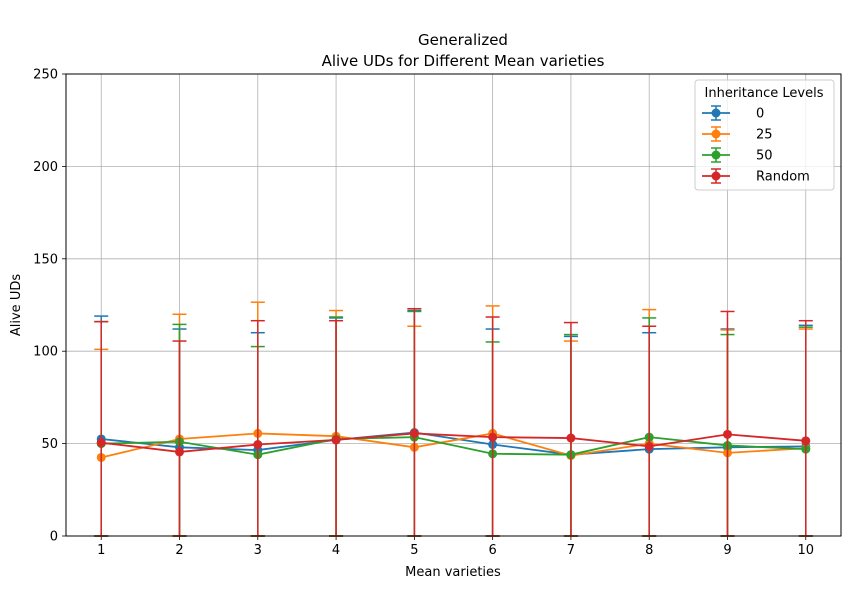 The height and width of the screenshot is (589, 850). I want to click on x-tick-label: 6, so click(493, 550).